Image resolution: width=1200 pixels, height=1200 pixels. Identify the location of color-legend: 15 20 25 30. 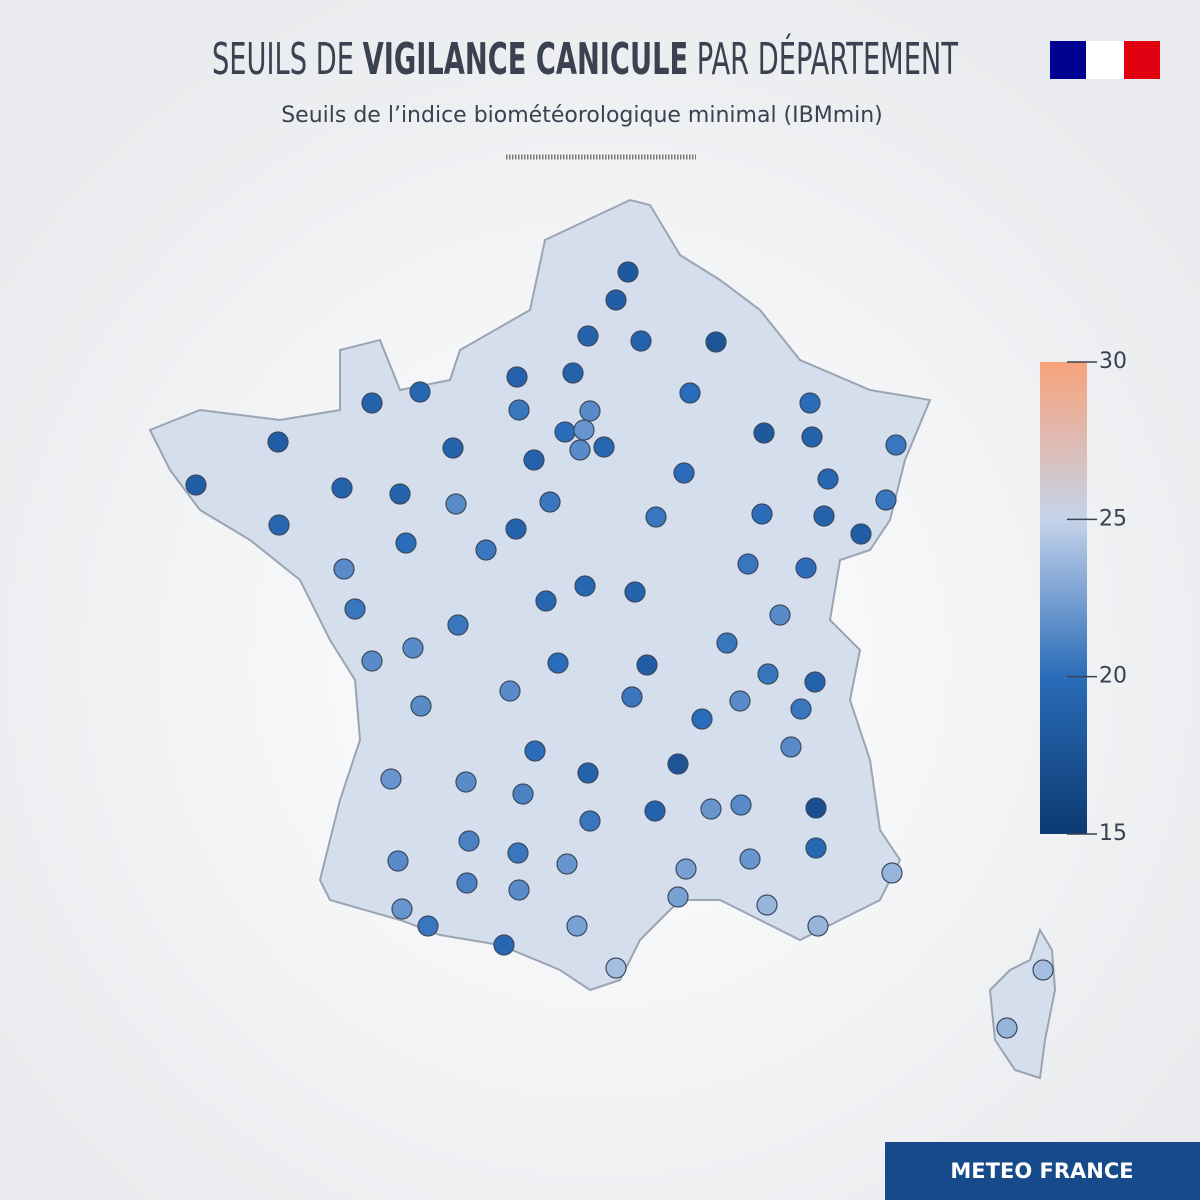
(1083, 597).